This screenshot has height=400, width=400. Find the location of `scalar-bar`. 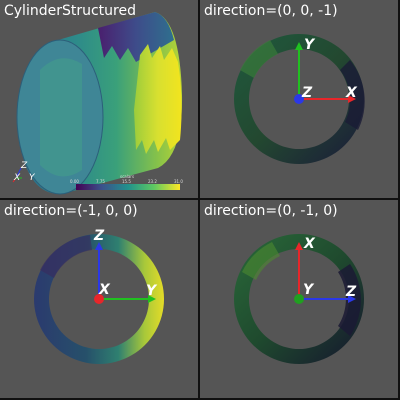

scalar-bar is located at coordinates (128, 187).